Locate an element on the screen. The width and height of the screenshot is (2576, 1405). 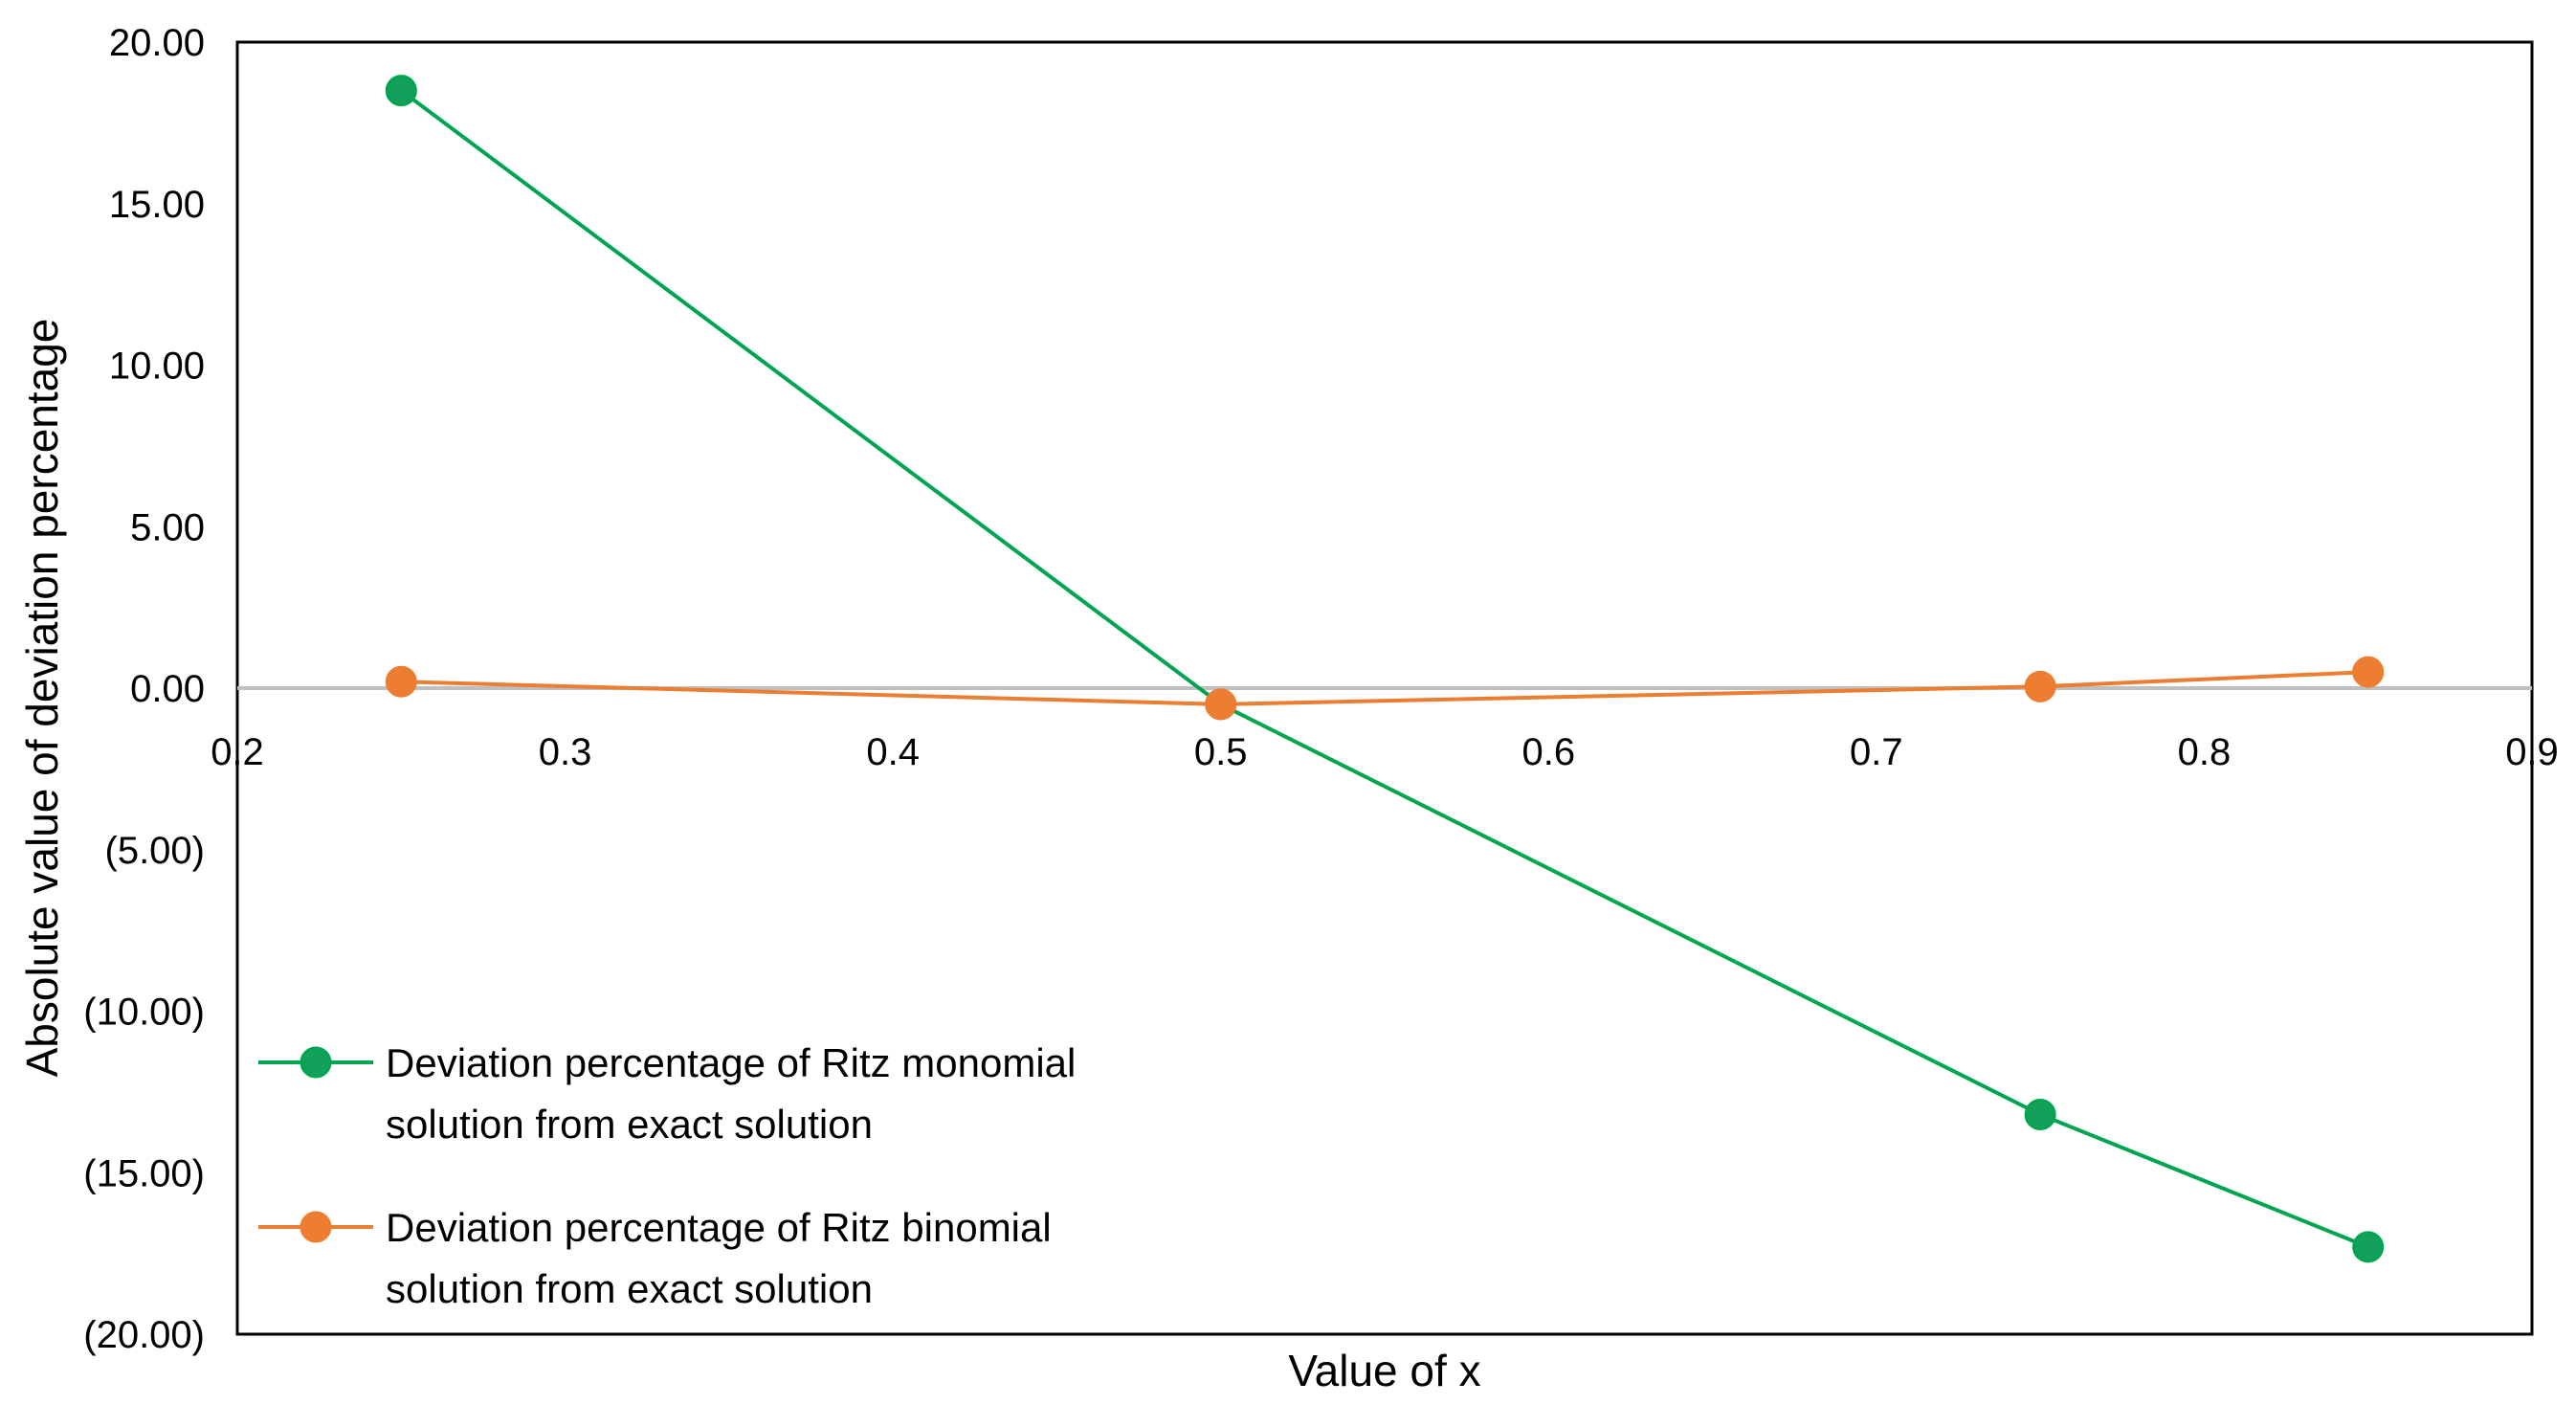
y-tick-label: (20.00) is located at coordinates (144, 1335).